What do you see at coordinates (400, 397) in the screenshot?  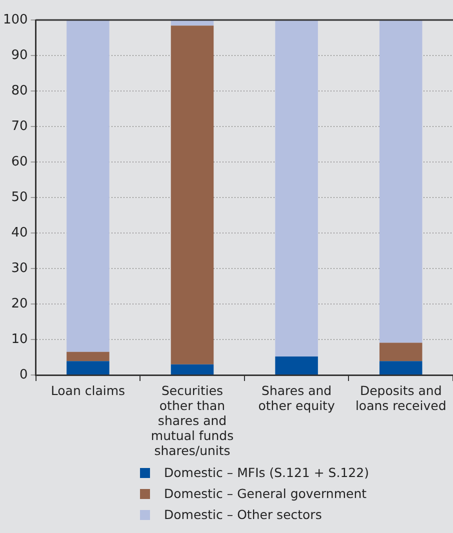 I see `x-tick-label: Deposits and loans received` at bounding box center [400, 397].